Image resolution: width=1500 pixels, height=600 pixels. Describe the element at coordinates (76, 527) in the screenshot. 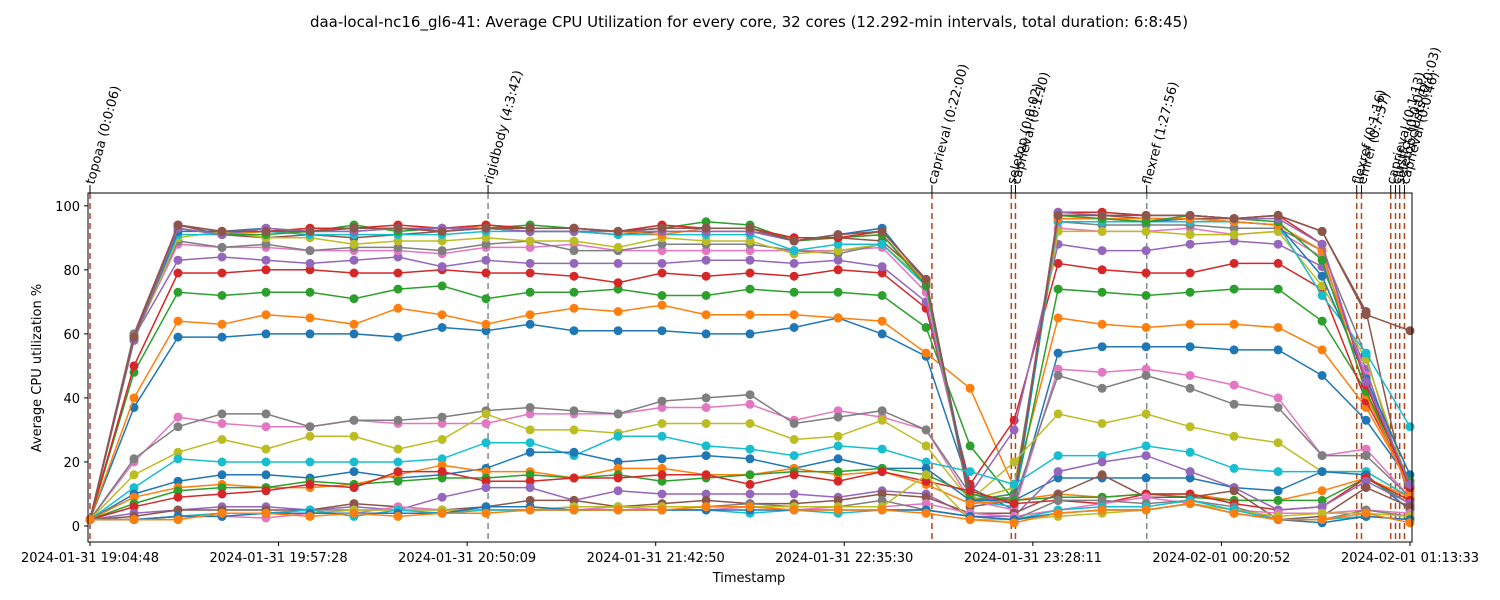

I see `y-tick-label: 0` at that location.